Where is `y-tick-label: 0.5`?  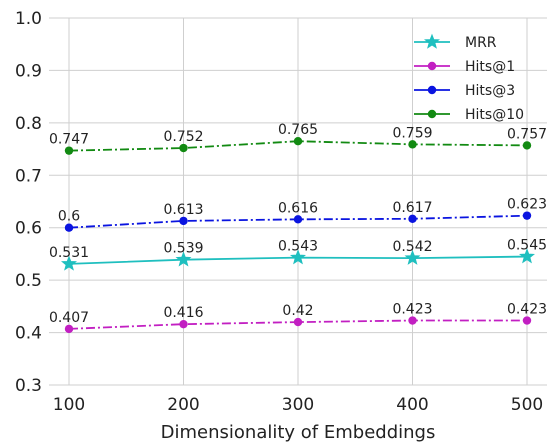 y-tick-label: 0.5 is located at coordinates (28, 281).